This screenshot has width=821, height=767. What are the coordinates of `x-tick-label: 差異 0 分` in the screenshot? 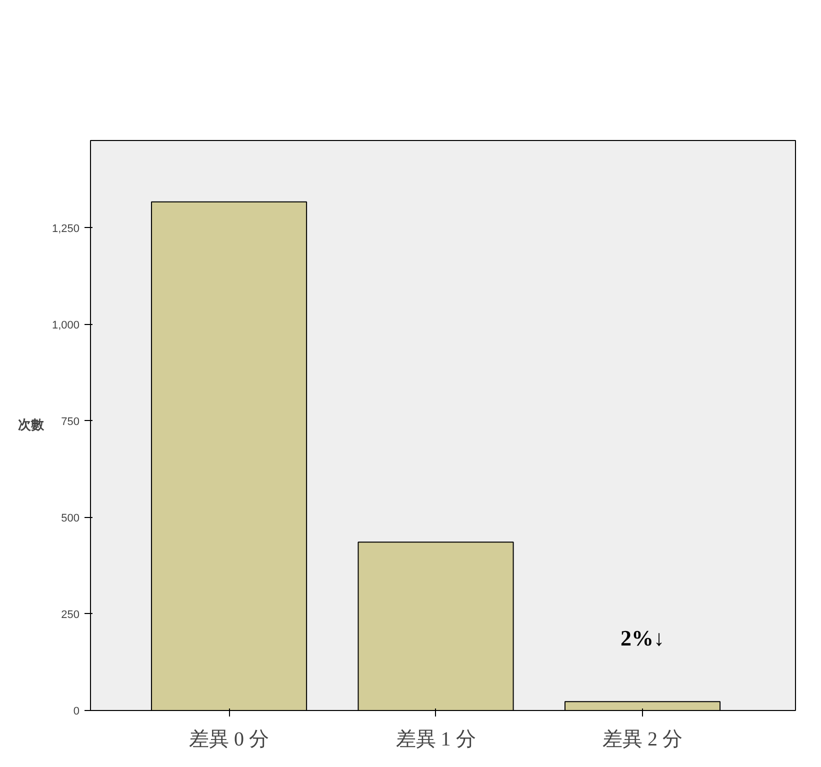 It's located at (229, 739).